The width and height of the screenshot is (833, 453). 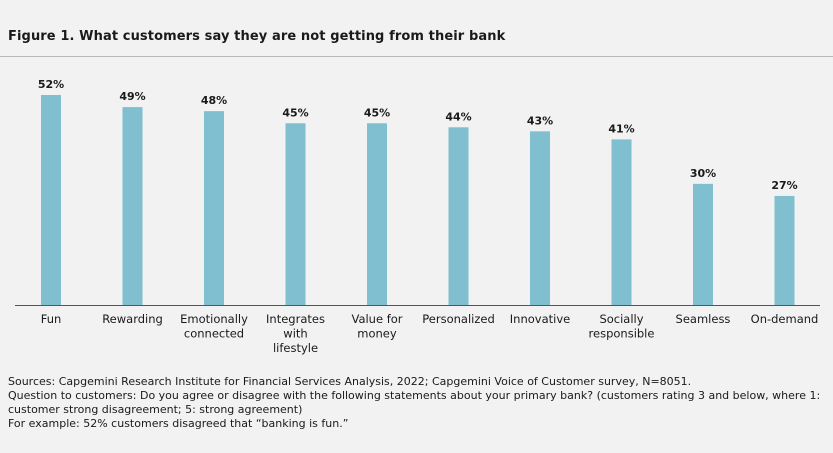 What do you see at coordinates (785, 319) in the screenshot?
I see `category-label-on-demand: On-demand` at bounding box center [785, 319].